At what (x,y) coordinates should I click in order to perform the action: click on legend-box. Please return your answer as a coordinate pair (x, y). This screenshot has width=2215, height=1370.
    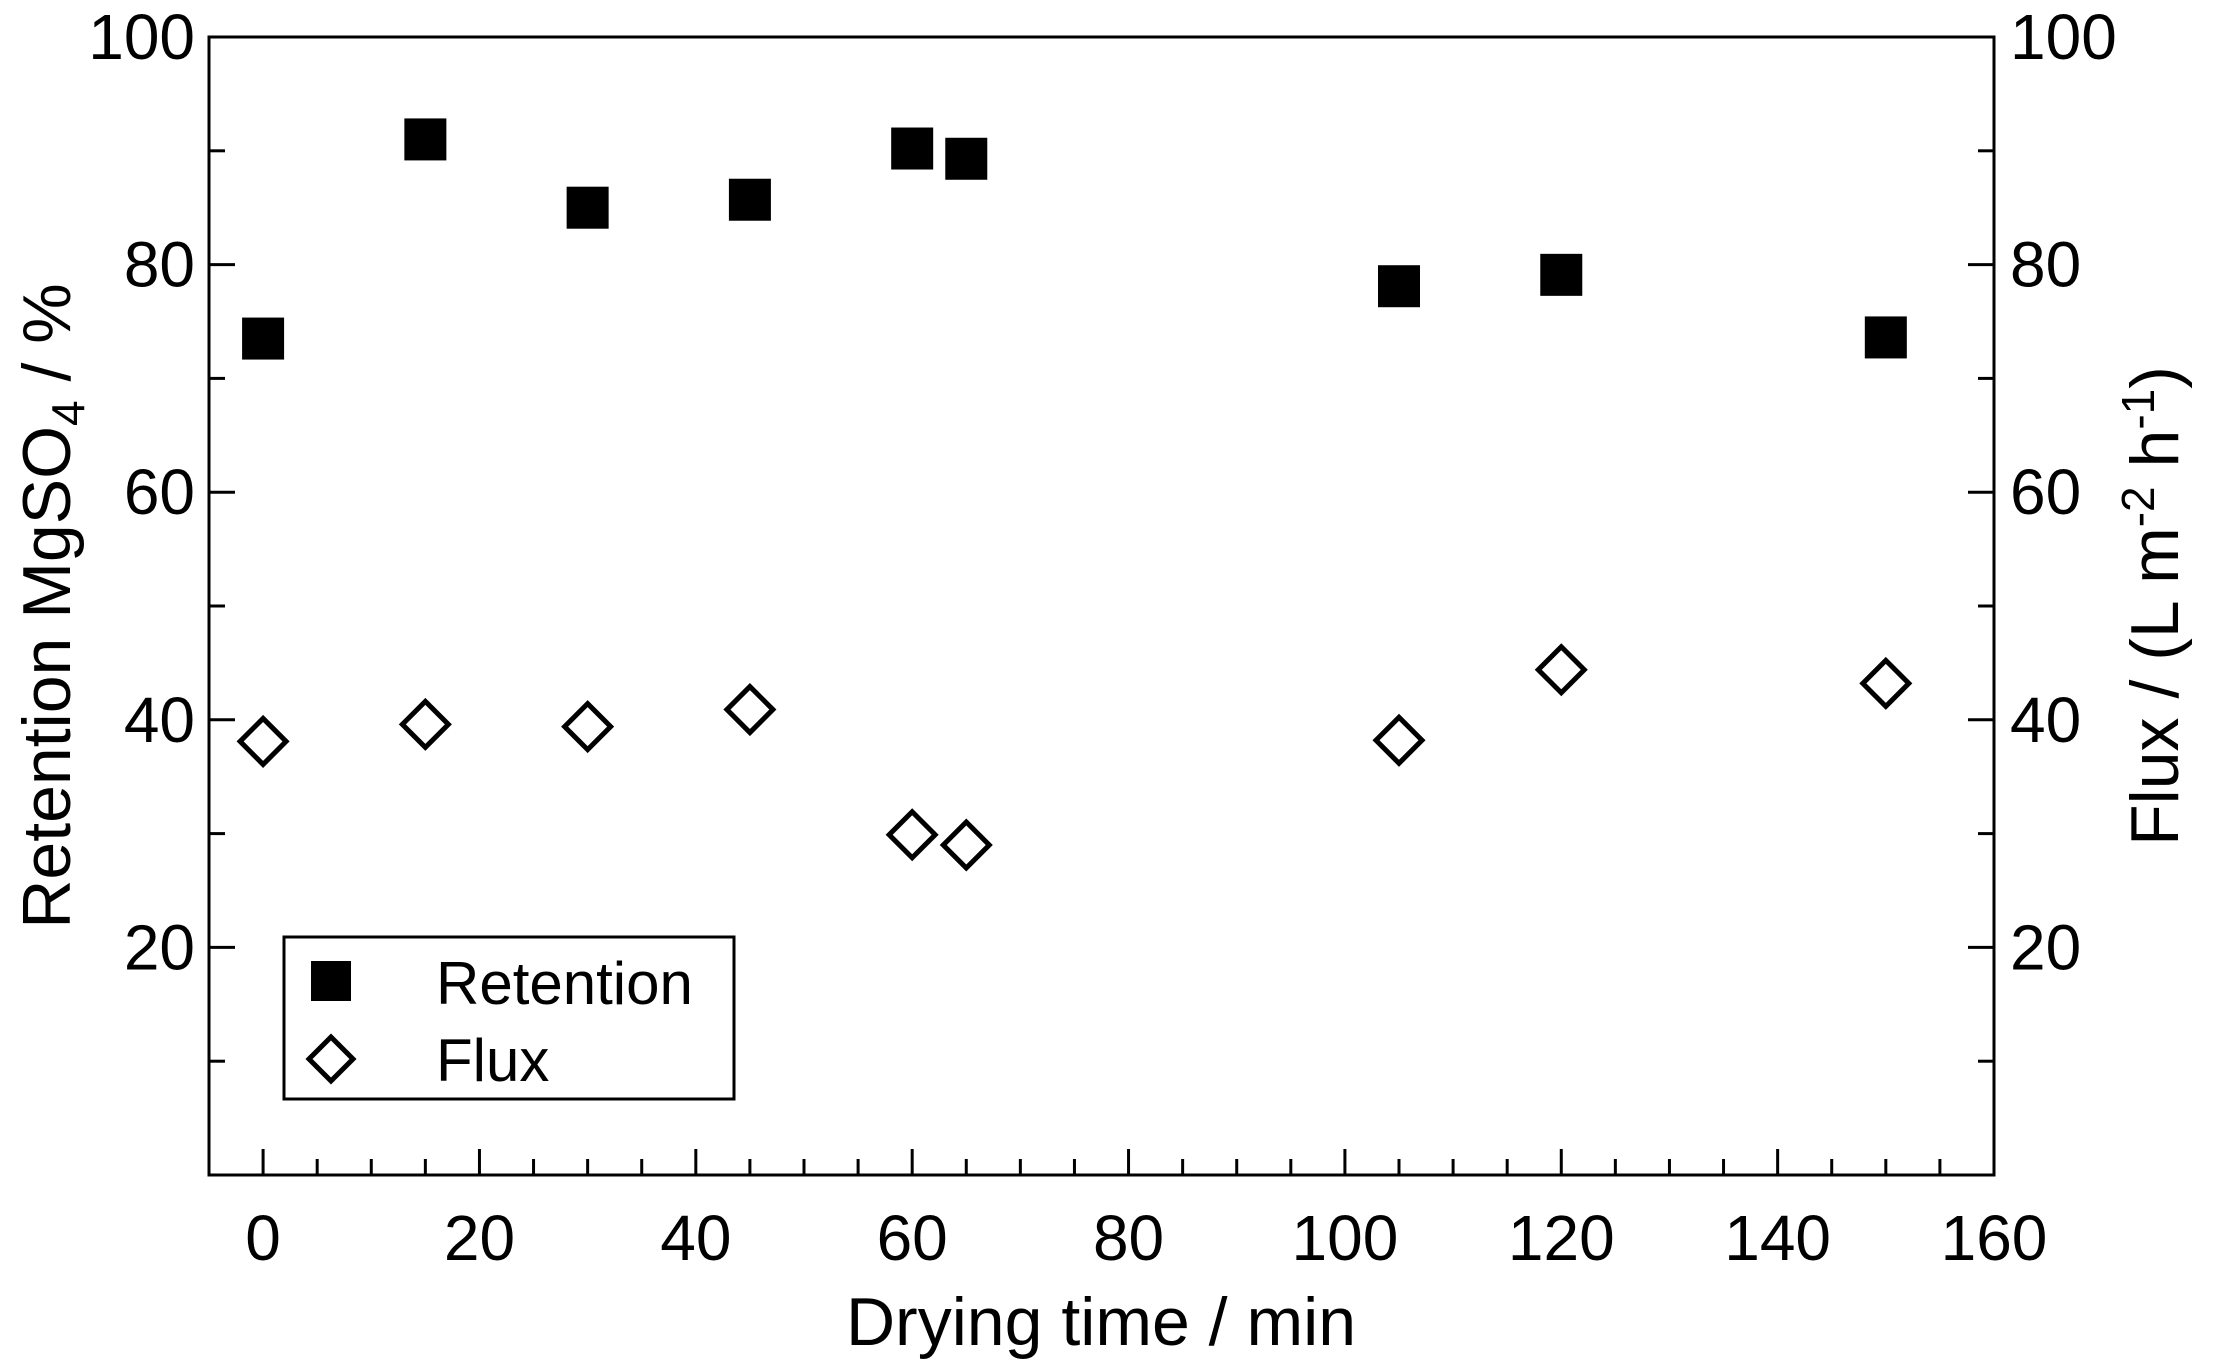
    Looking at the image, I should click on (509, 1018).